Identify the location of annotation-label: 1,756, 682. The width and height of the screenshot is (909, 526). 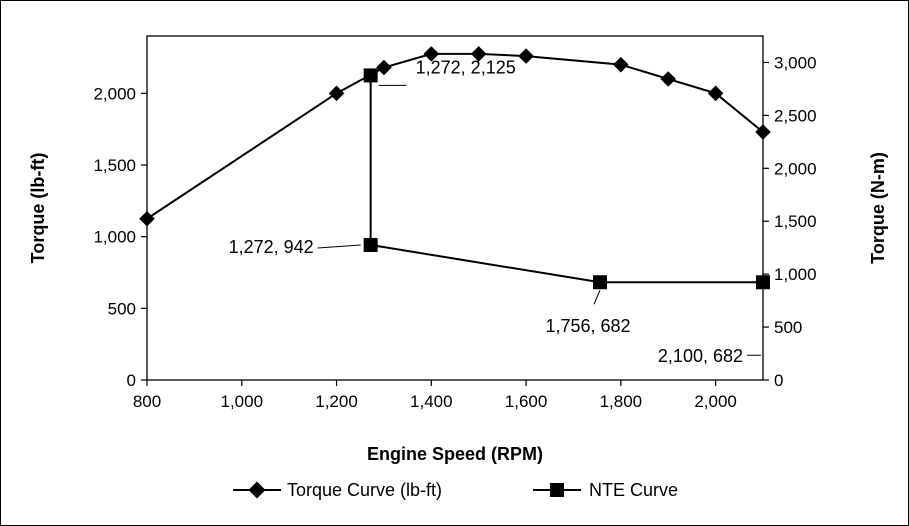
(587, 326).